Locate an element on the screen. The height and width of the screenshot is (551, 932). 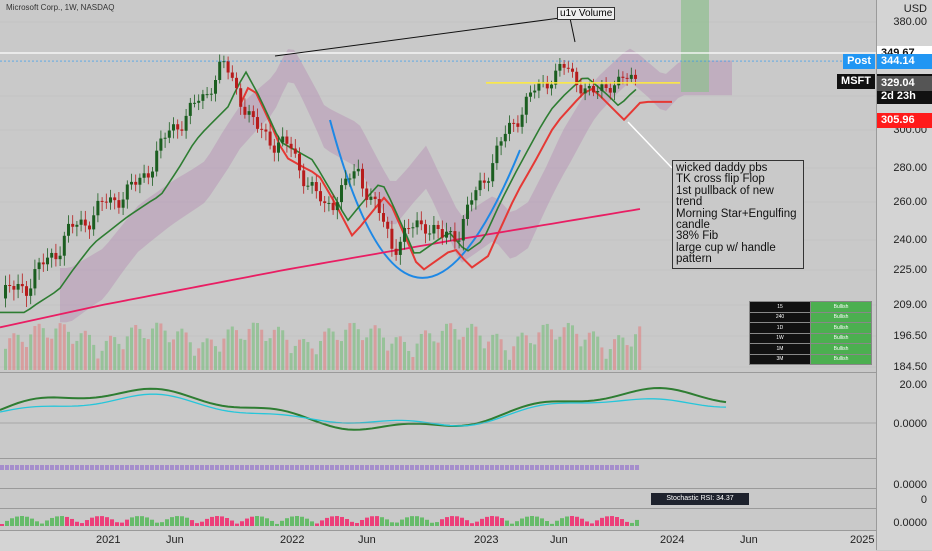
note-line: large cup w/ handle pattern is located at coordinates (726, 253).